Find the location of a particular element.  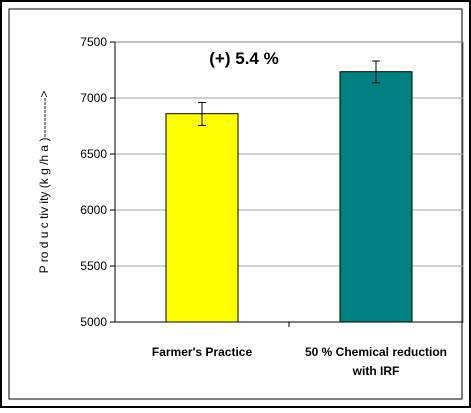

y-tick-label: 7000 is located at coordinates (93, 98).